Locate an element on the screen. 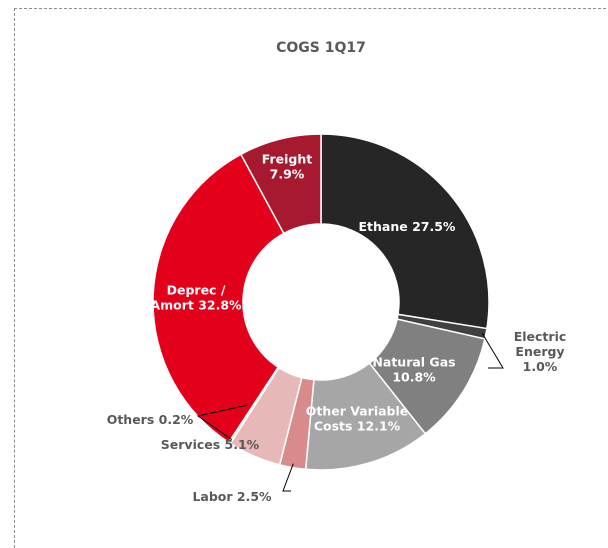  data-label-ethane: Ethane 27.5% is located at coordinates (407, 226).